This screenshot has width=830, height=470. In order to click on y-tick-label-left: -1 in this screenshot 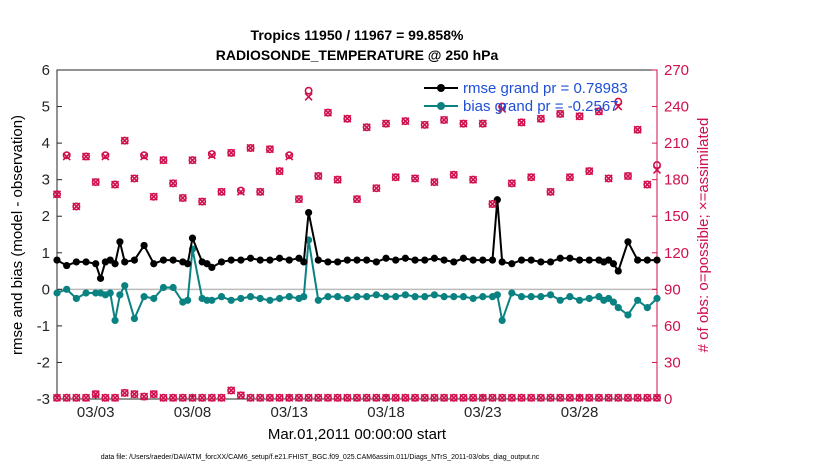, I will do `click(43, 326)`.